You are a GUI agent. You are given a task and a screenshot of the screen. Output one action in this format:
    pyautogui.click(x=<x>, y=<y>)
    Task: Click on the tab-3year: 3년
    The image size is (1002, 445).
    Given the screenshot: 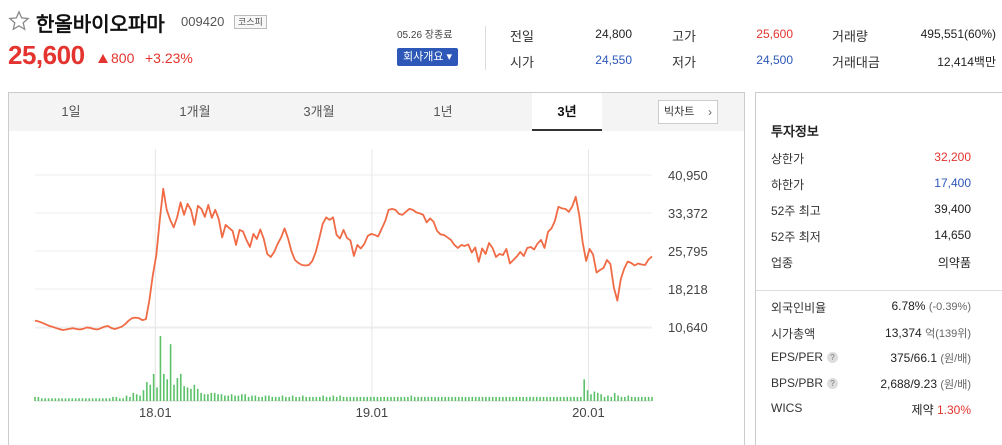 What is the action you would take?
    pyautogui.click(x=567, y=112)
    